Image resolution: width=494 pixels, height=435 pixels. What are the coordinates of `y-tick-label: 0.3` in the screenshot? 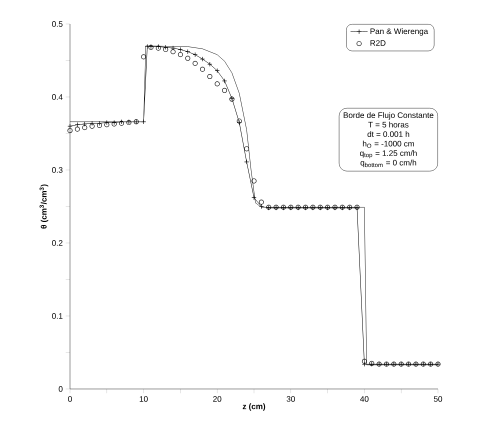 It's located at (57, 170).